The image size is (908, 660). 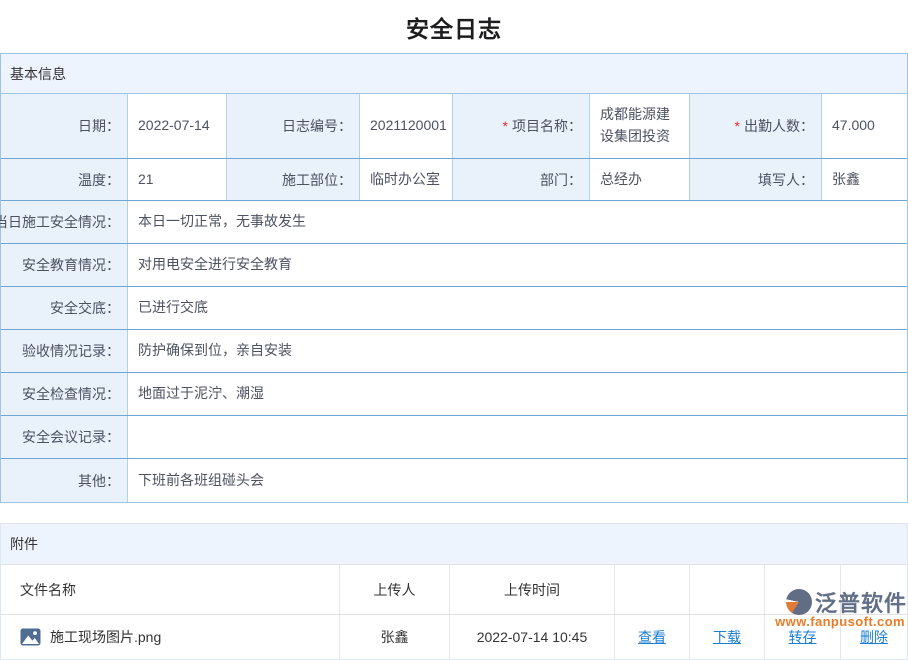 What do you see at coordinates (38, 73) in the screenshot?
I see `basic-info-section-title: 基本信息` at bounding box center [38, 73].